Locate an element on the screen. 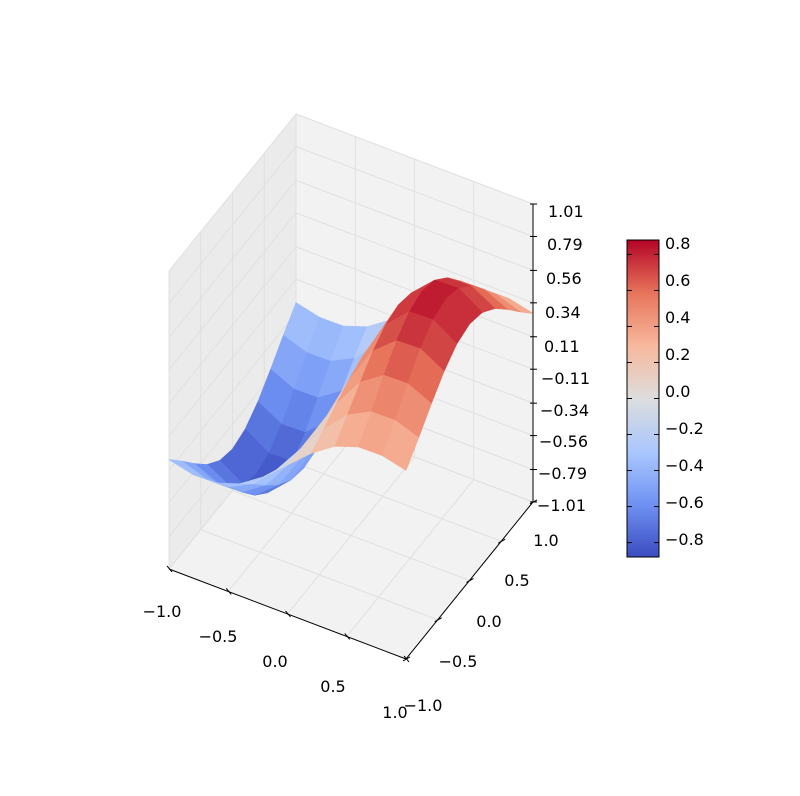  z-tick-label: 0.11 is located at coordinates (562, 346).